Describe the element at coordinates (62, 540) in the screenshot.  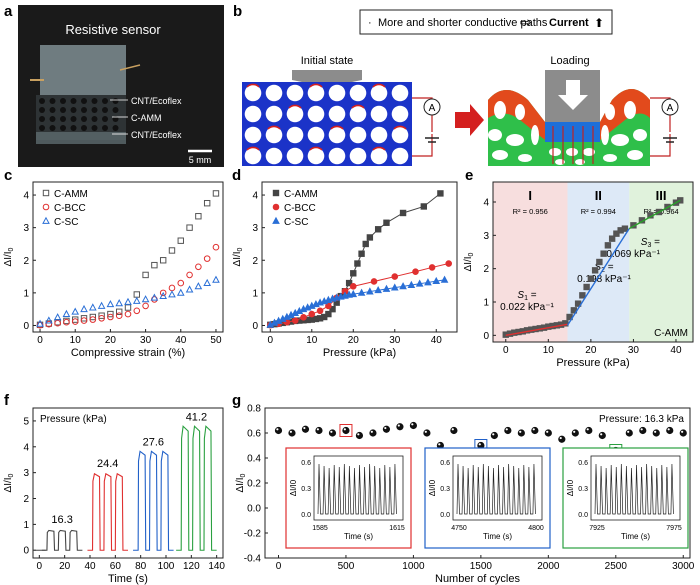
I see `pulse-trace-16.3` at that location.